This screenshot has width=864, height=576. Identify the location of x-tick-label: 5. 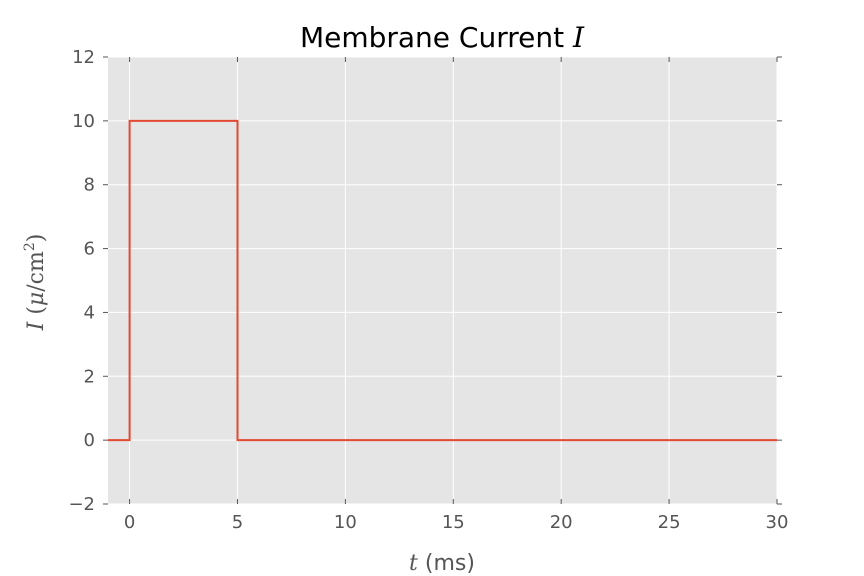
(237, 522).